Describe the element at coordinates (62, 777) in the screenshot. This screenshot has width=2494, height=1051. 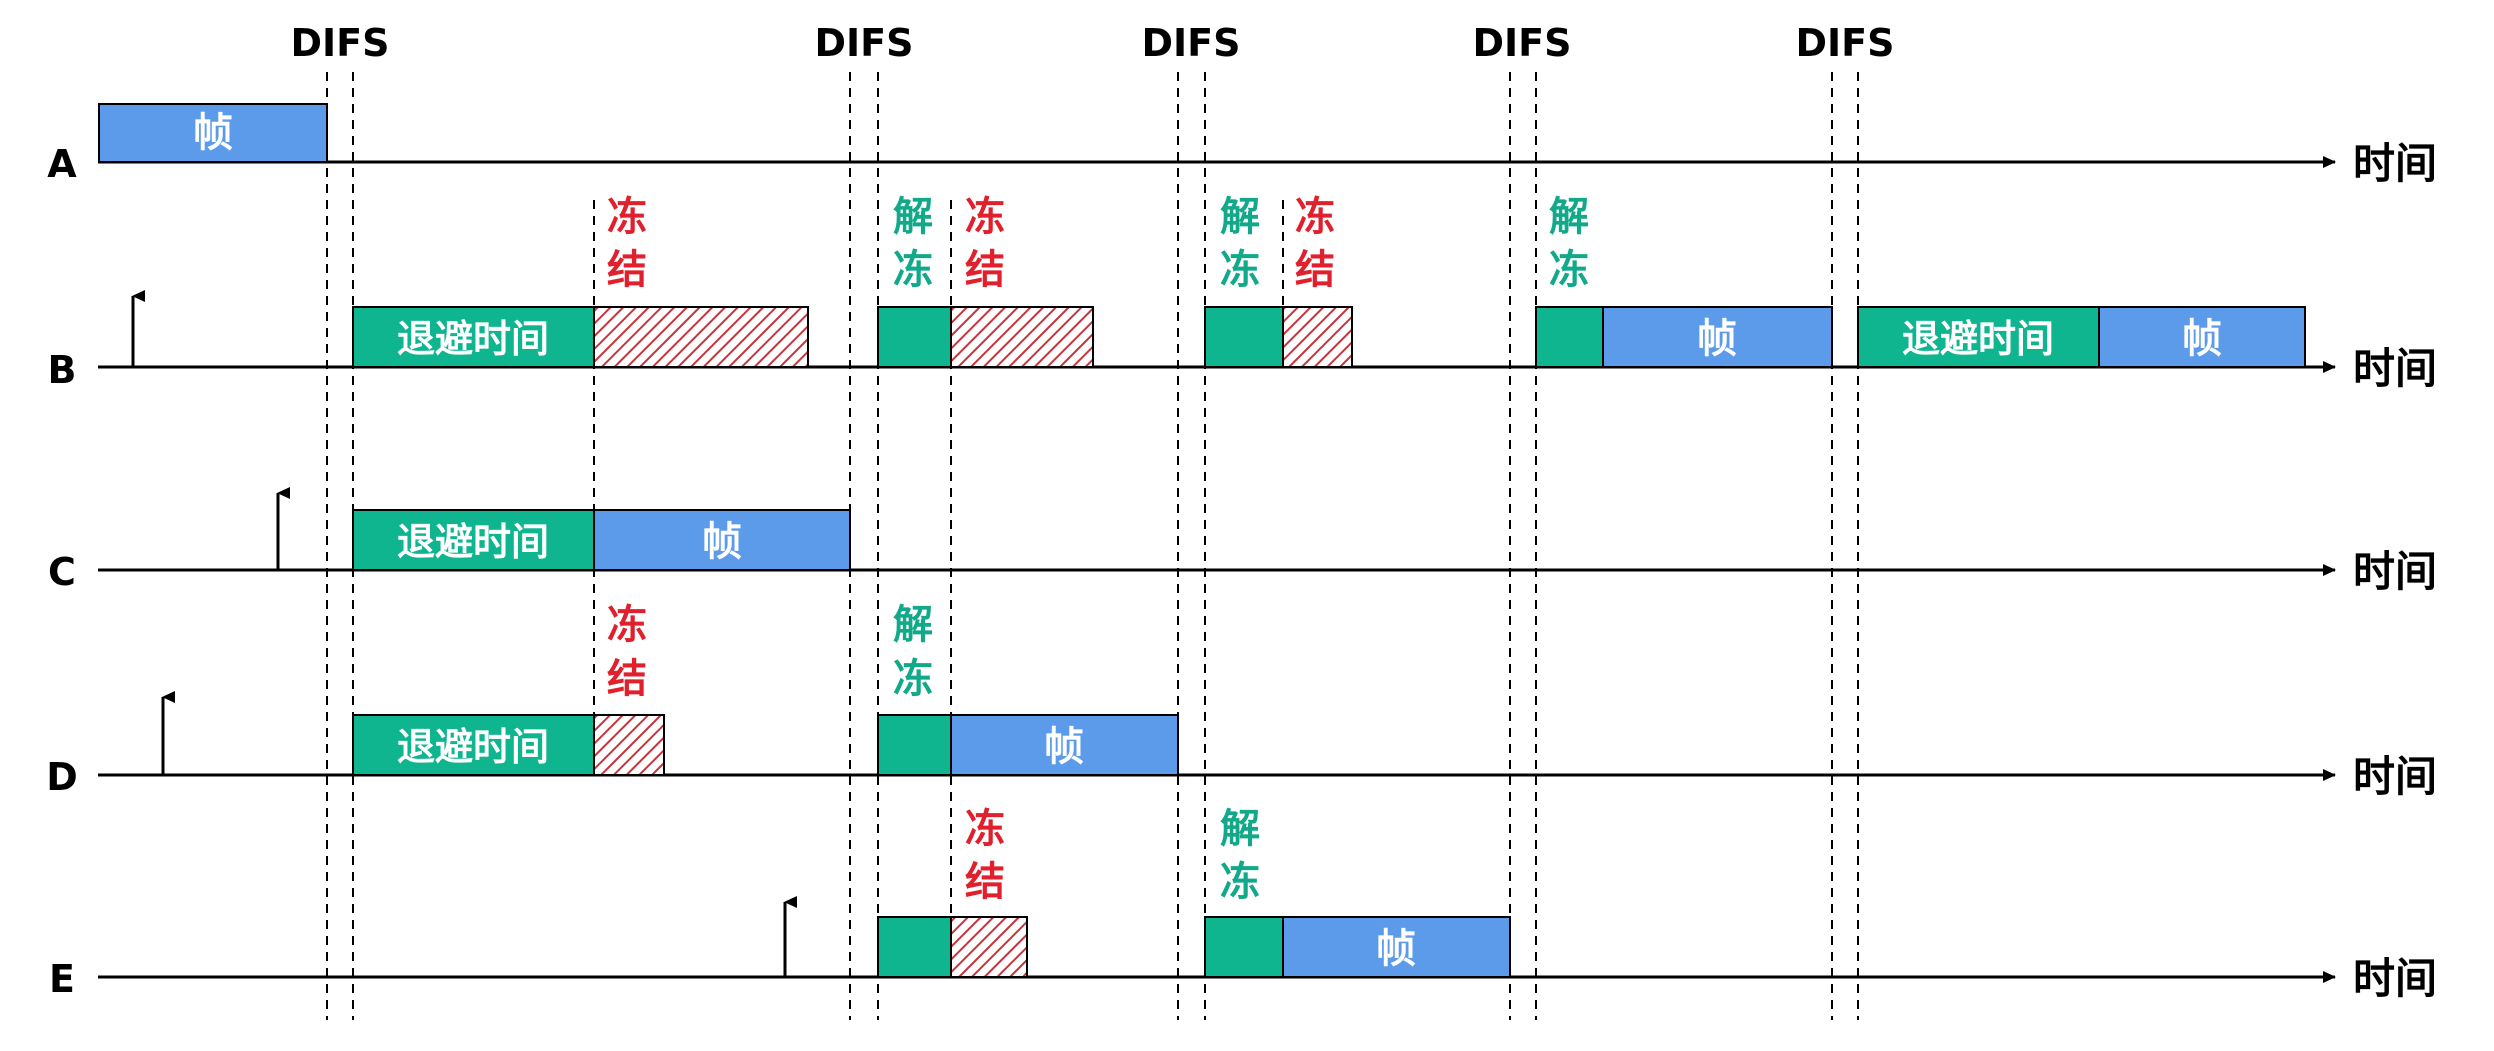
I see `station-label: D` at that location.